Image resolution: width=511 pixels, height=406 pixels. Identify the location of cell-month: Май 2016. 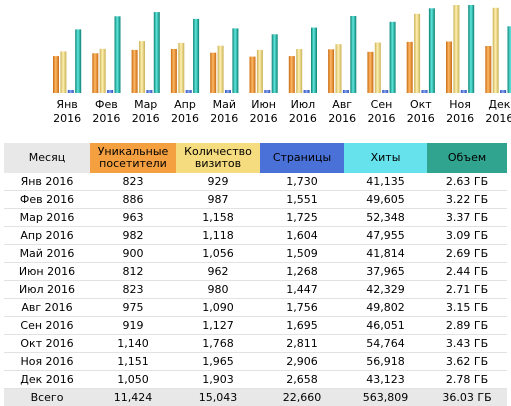
(47, 254).